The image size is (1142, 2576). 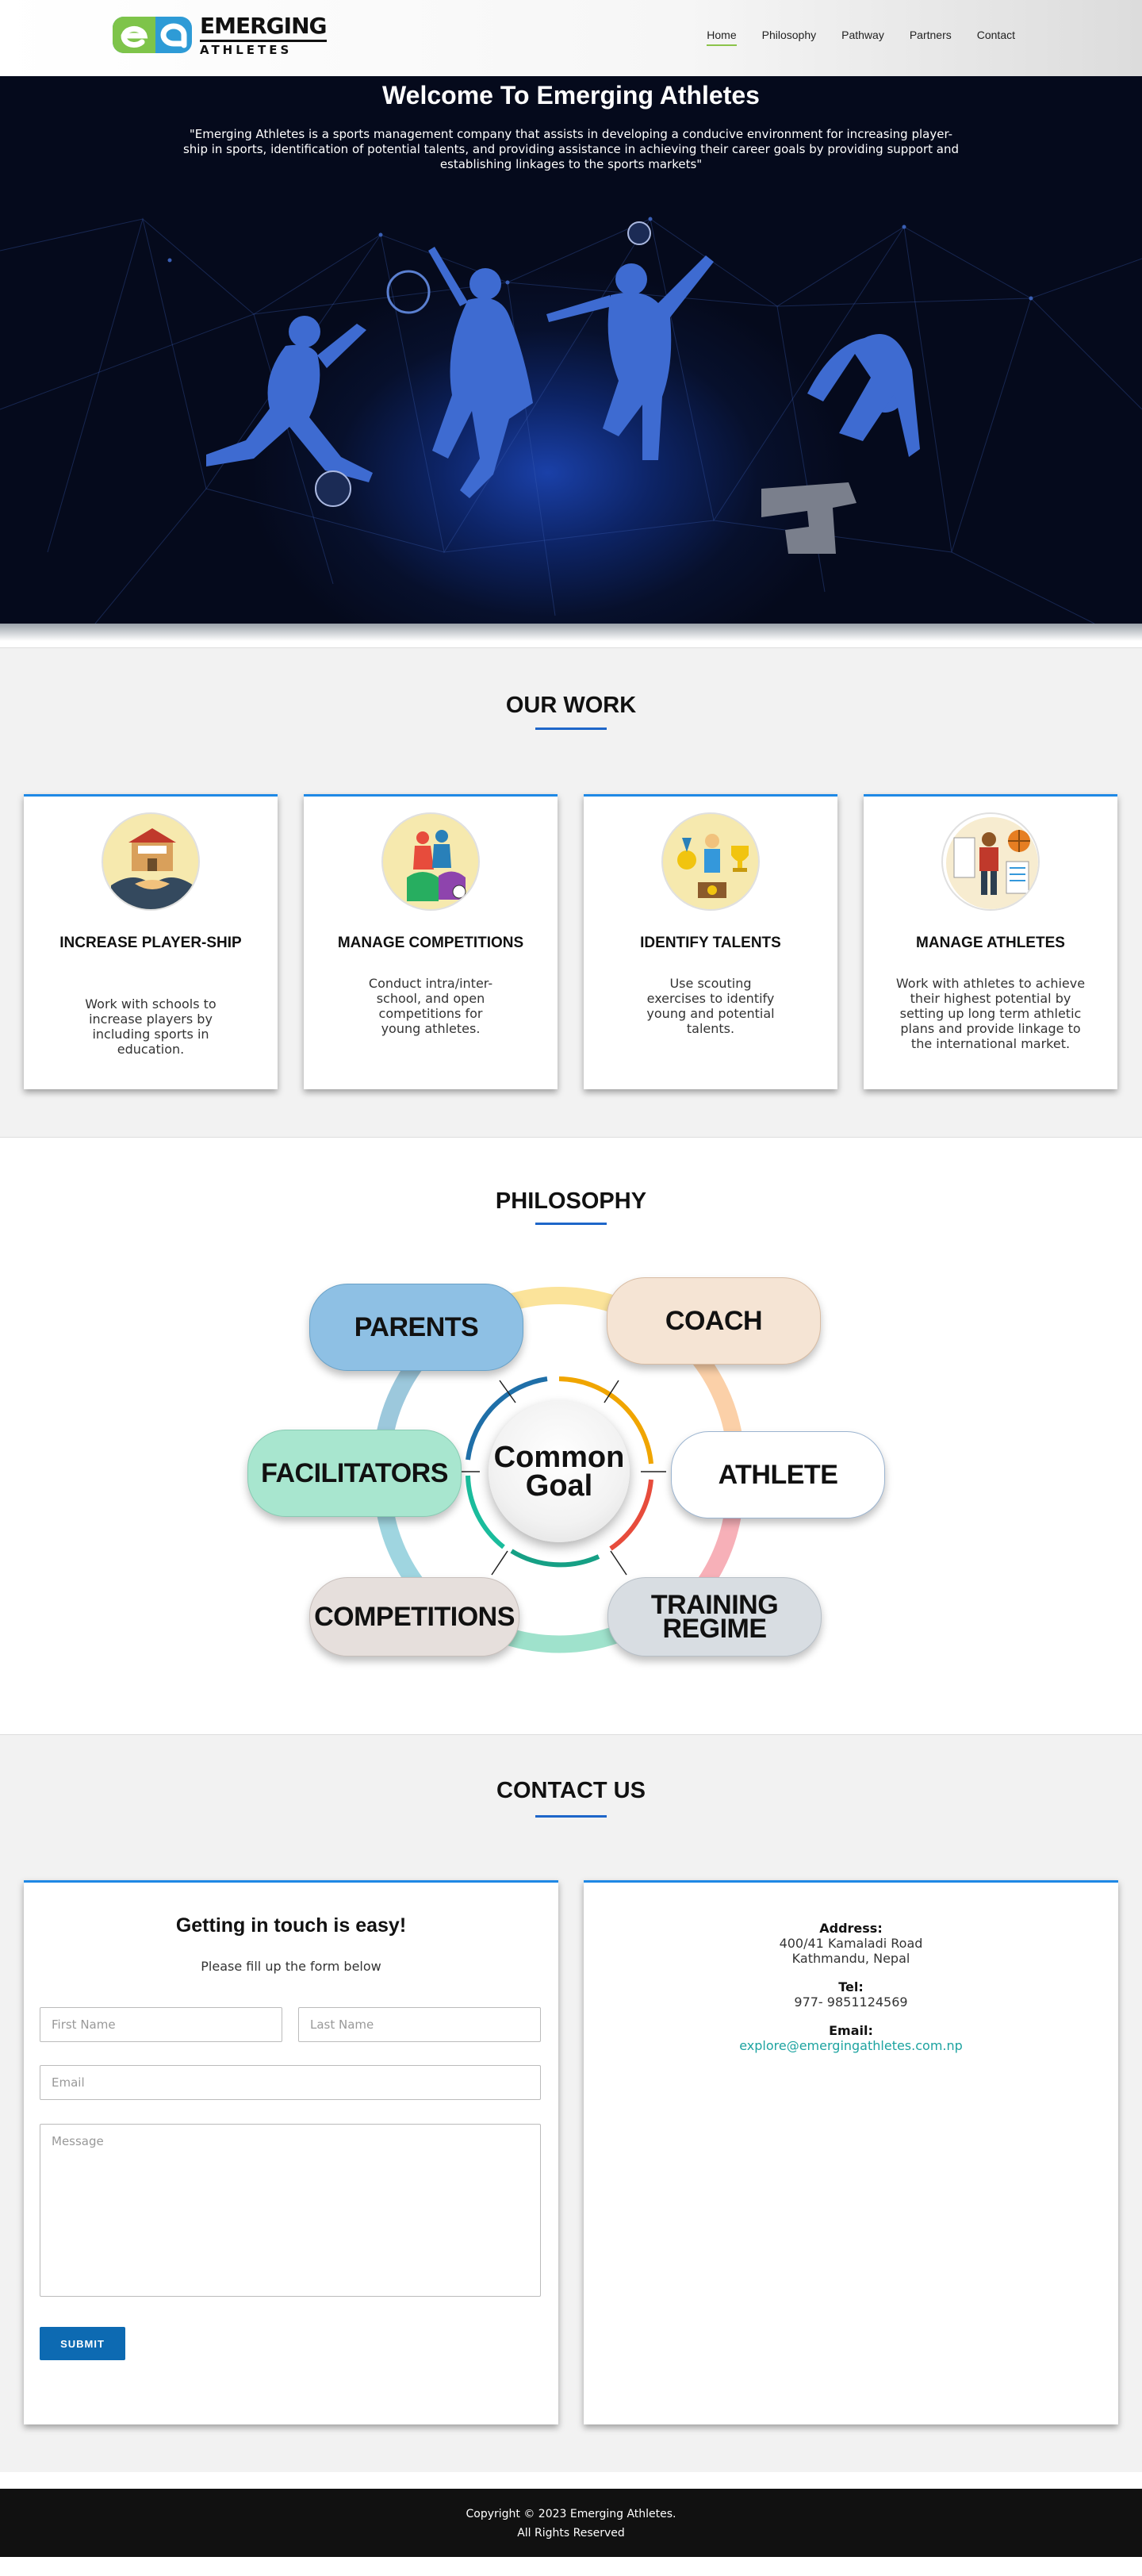 I want to click on tel-value: 977- 9851124569, so click(x=851, y=2002).